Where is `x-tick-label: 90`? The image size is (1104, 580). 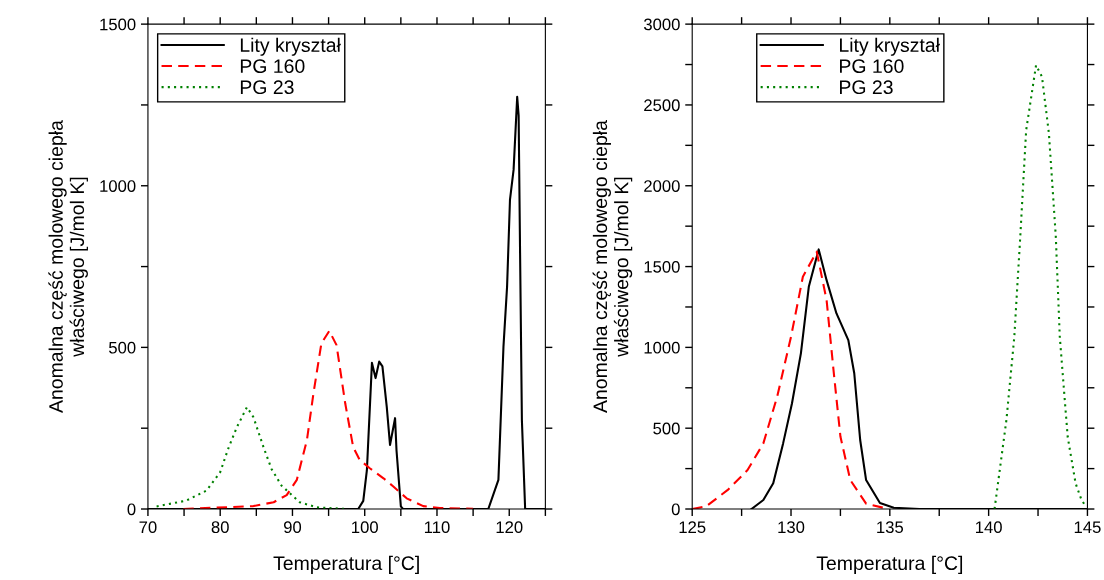
x-tick-label: 90 is located at coordinates (292, 527).